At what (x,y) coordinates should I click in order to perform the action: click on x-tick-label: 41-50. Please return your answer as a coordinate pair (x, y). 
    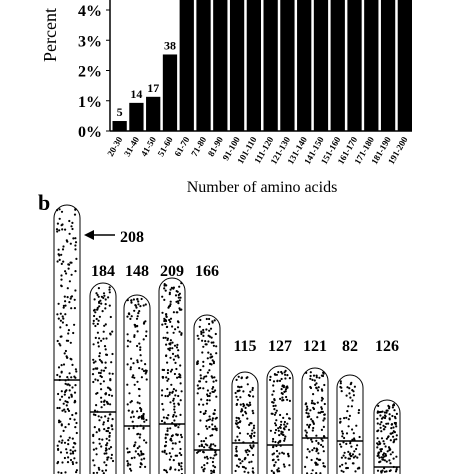
    Looking at the image, I should click on (148, 147).